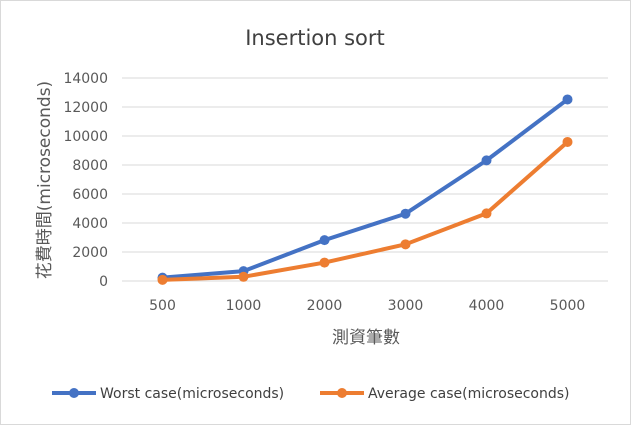 The image size is (631, 425). Describe the element at coordinates (366, 338) in the screenshot. I see `x-axis-title: 測資筆數` at that location.